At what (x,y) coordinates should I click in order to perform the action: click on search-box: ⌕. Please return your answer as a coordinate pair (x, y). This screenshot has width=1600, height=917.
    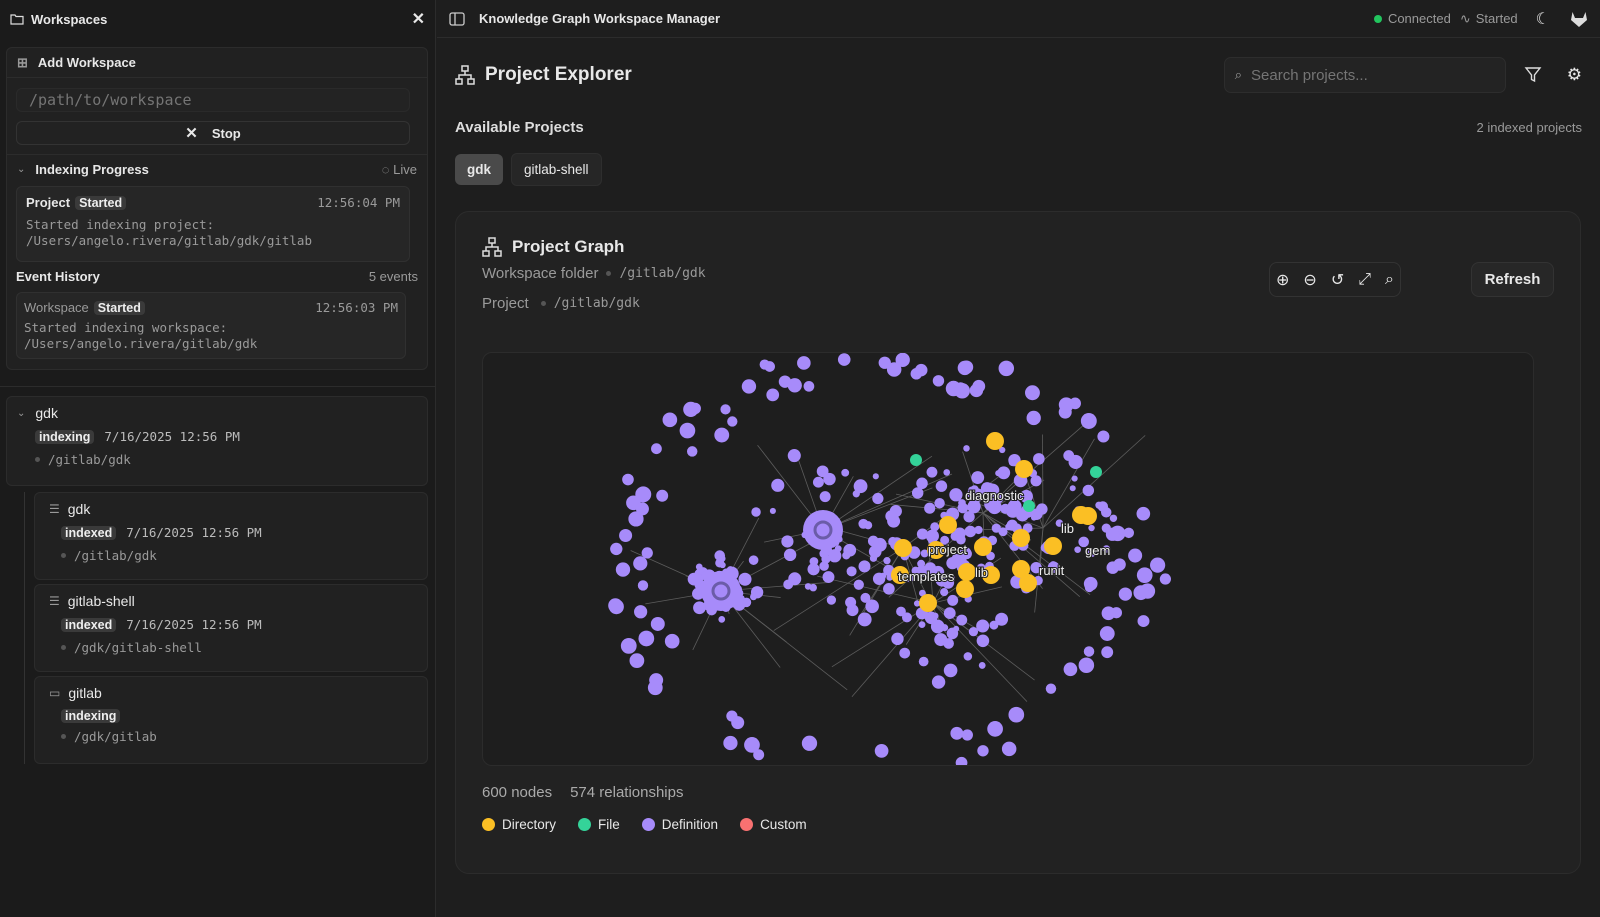
    Looking at the image, I should click on (1364, 75).